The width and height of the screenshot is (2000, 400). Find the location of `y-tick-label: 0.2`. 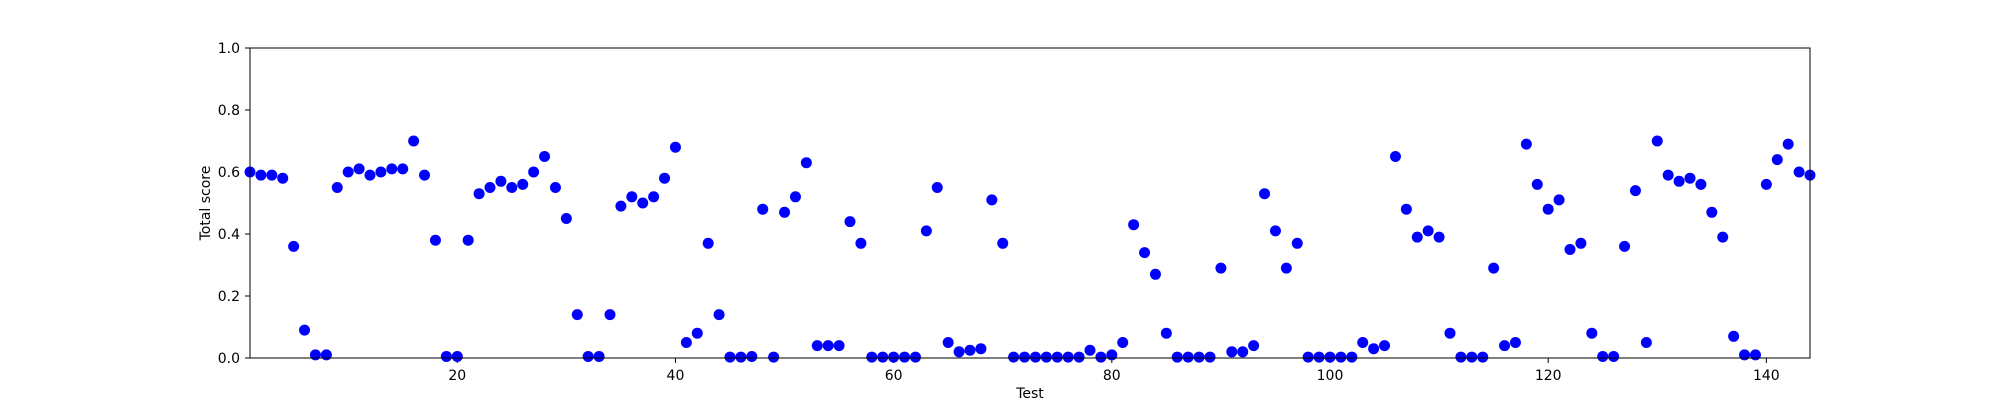

y-tick-label: 0.2 is located at coordinates (229, 297).